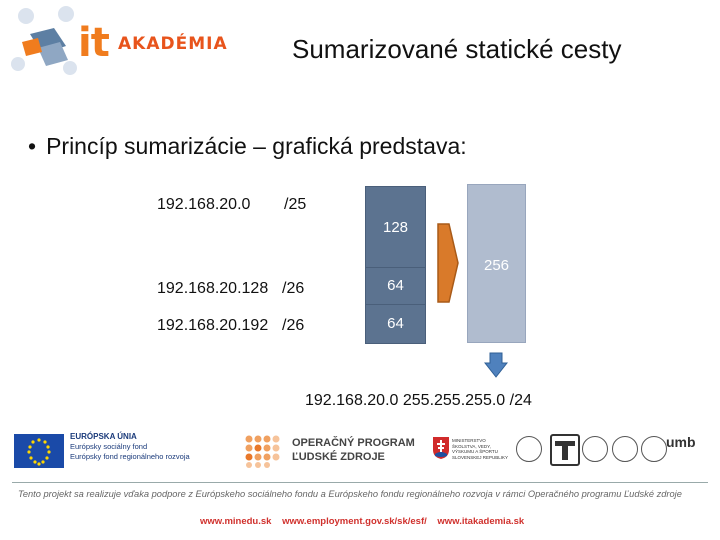 This screenshot has height=540, width=720. I want to click on network-1-prefix: /25, so click(295, 204).